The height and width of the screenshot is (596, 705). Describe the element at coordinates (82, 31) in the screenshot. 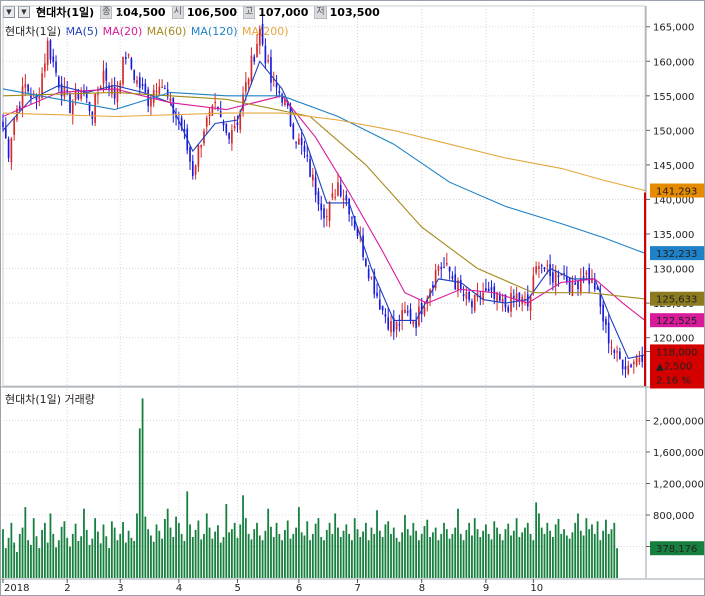

I see `legend-ma5: MA(5)` at that location.